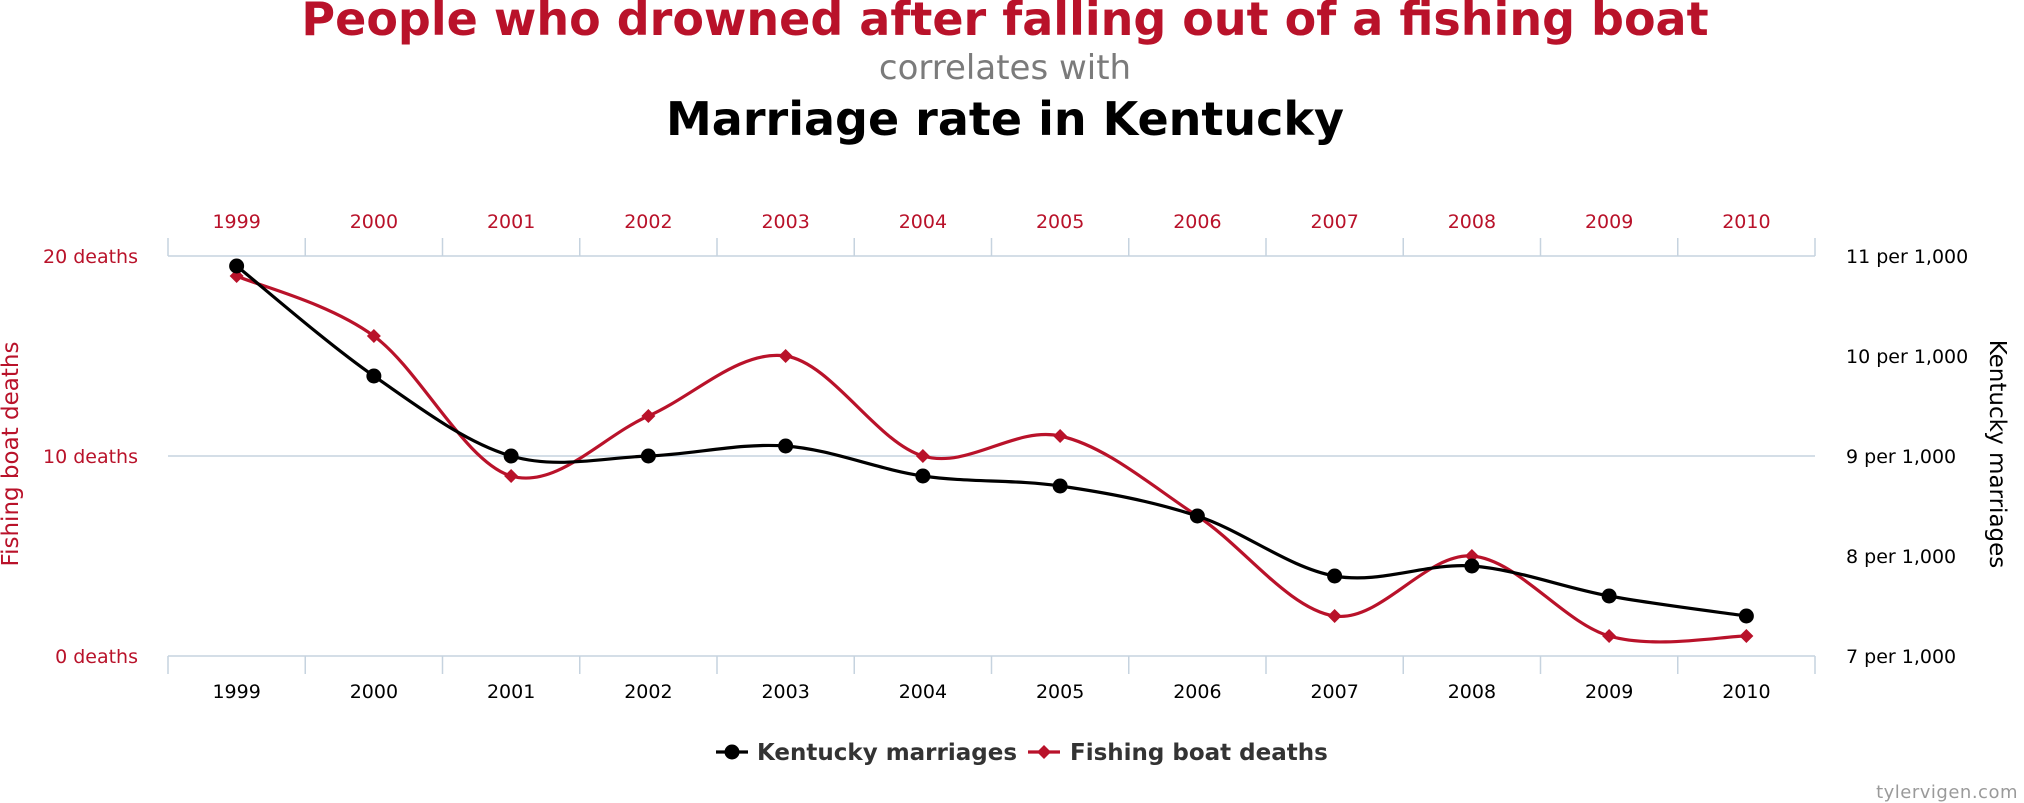 The width and height of the screenshot is (2024, 803). I want to click on top-x-tick-label: 2007, so click(1334, 222).